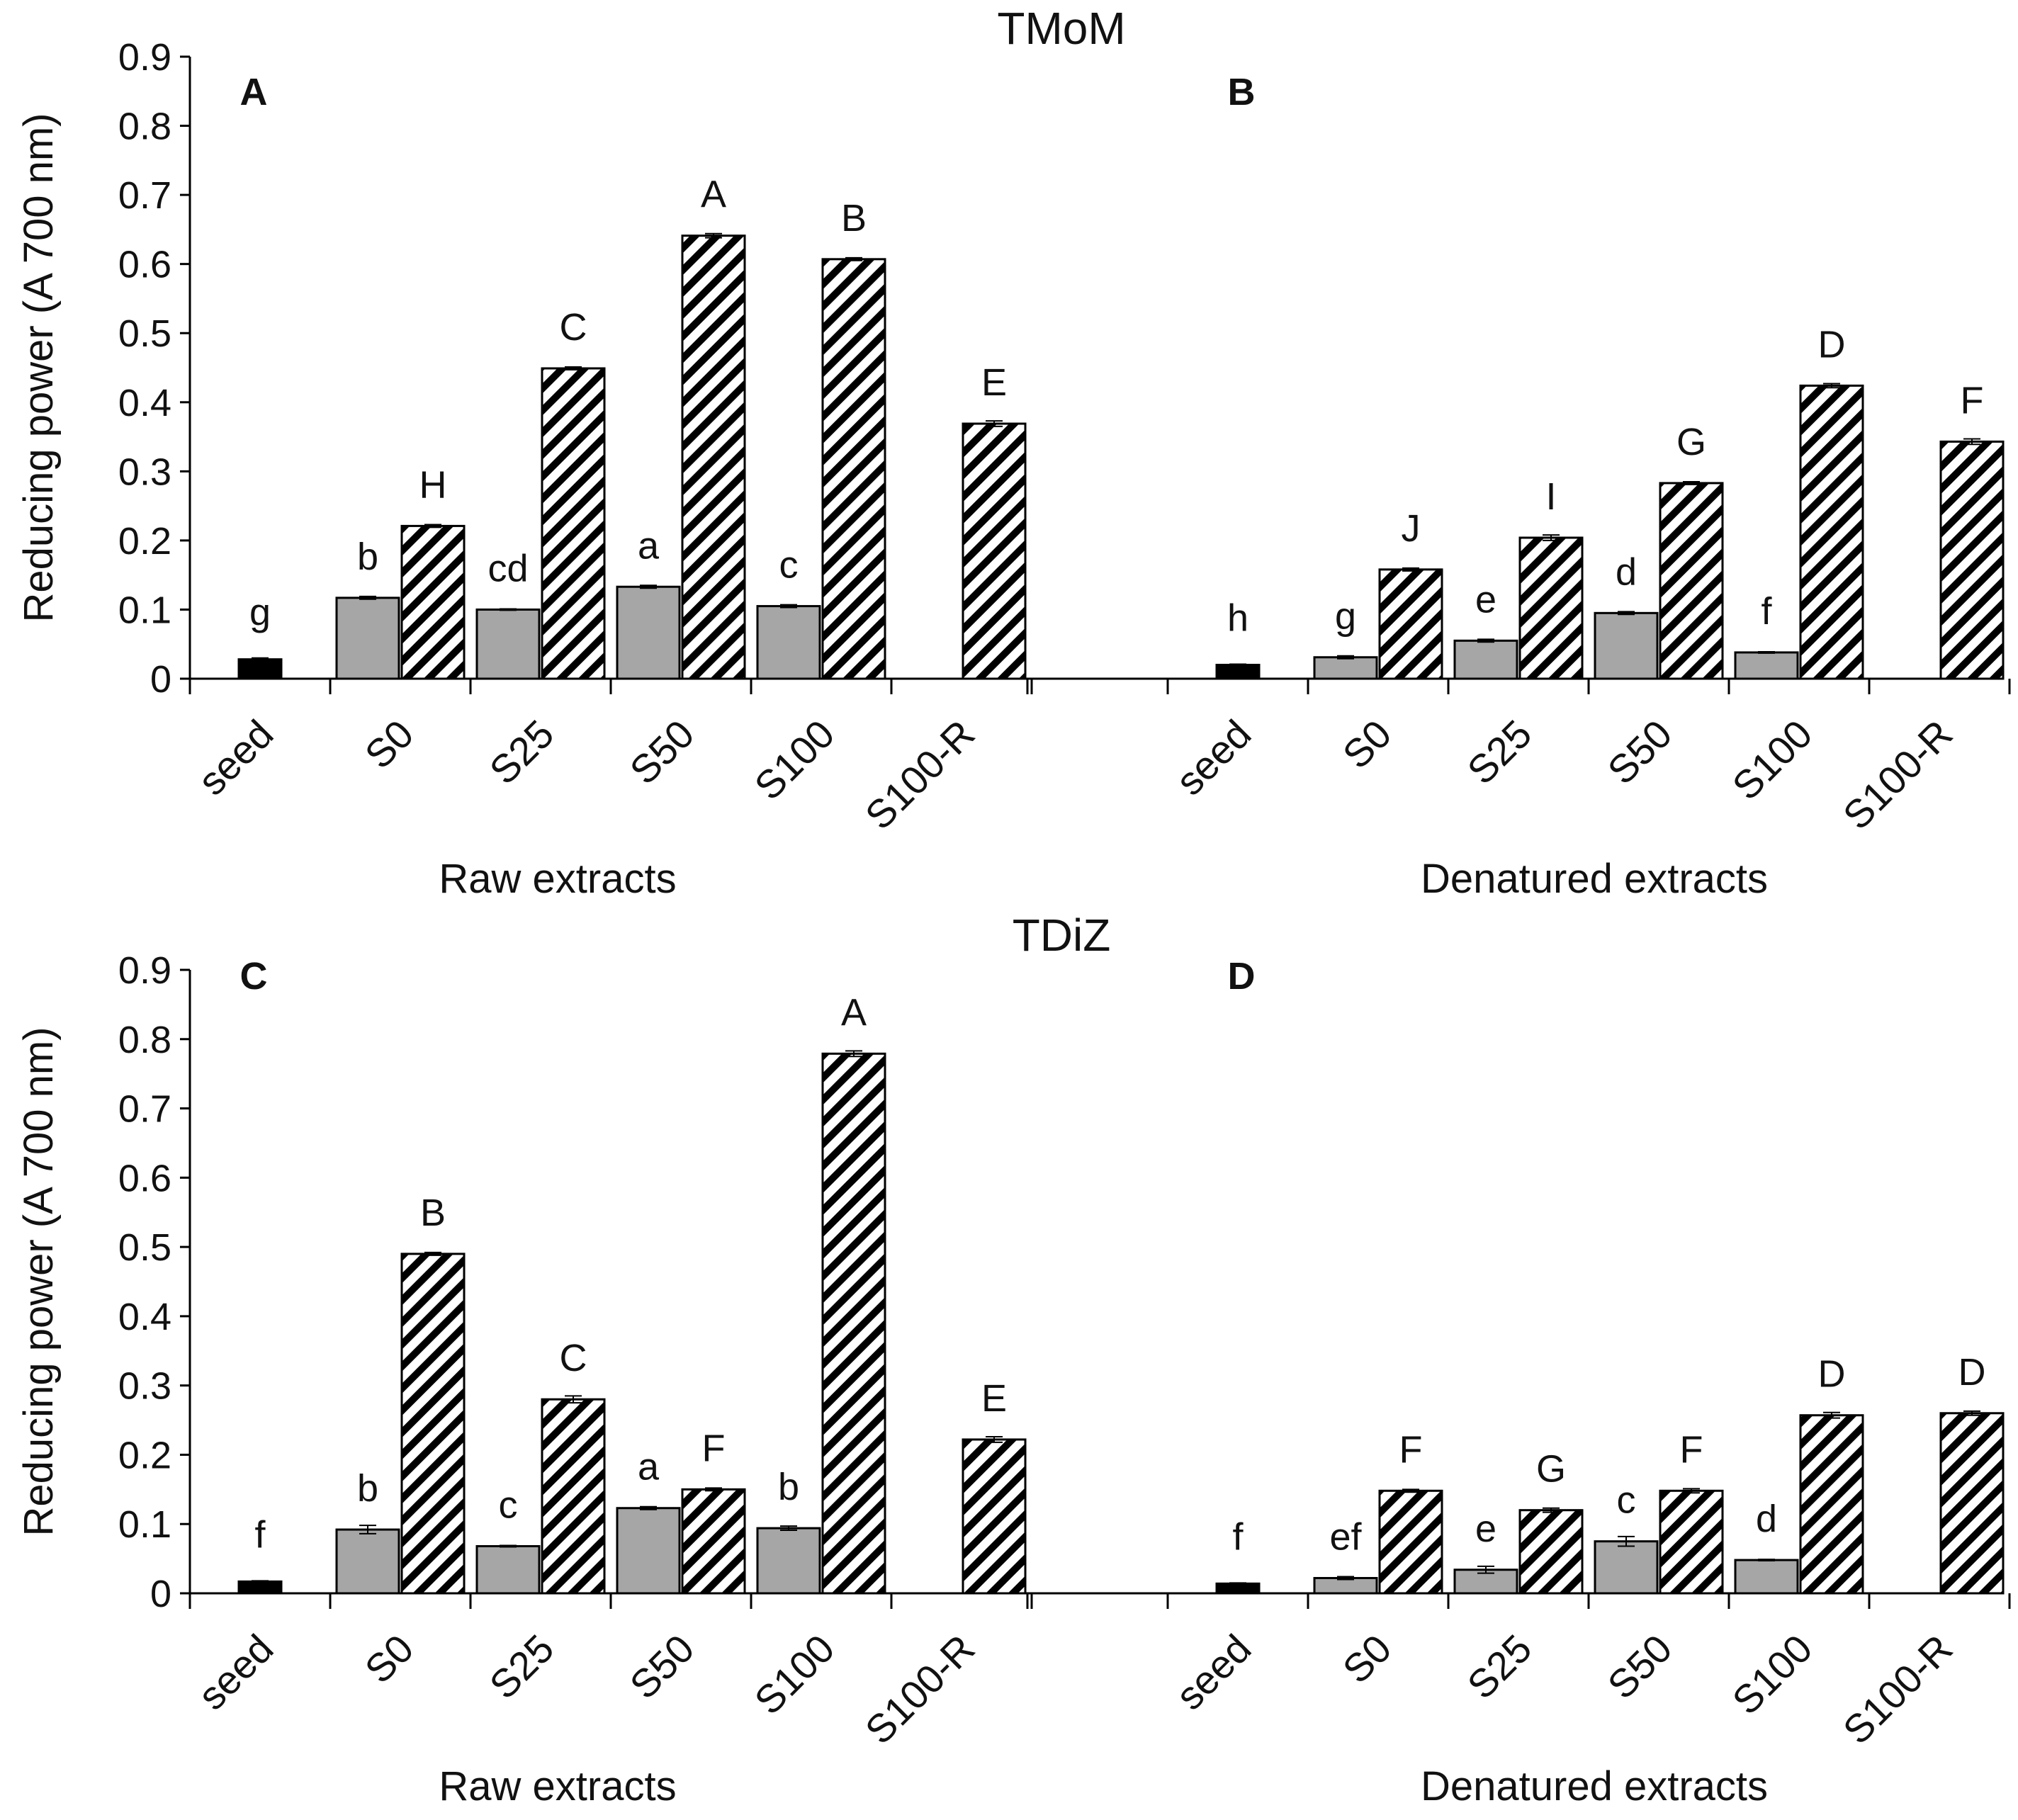 The height and width of the screenshot is (1820, 2018). I want to click on y-tick-label: 0.3, so click(144, 472).